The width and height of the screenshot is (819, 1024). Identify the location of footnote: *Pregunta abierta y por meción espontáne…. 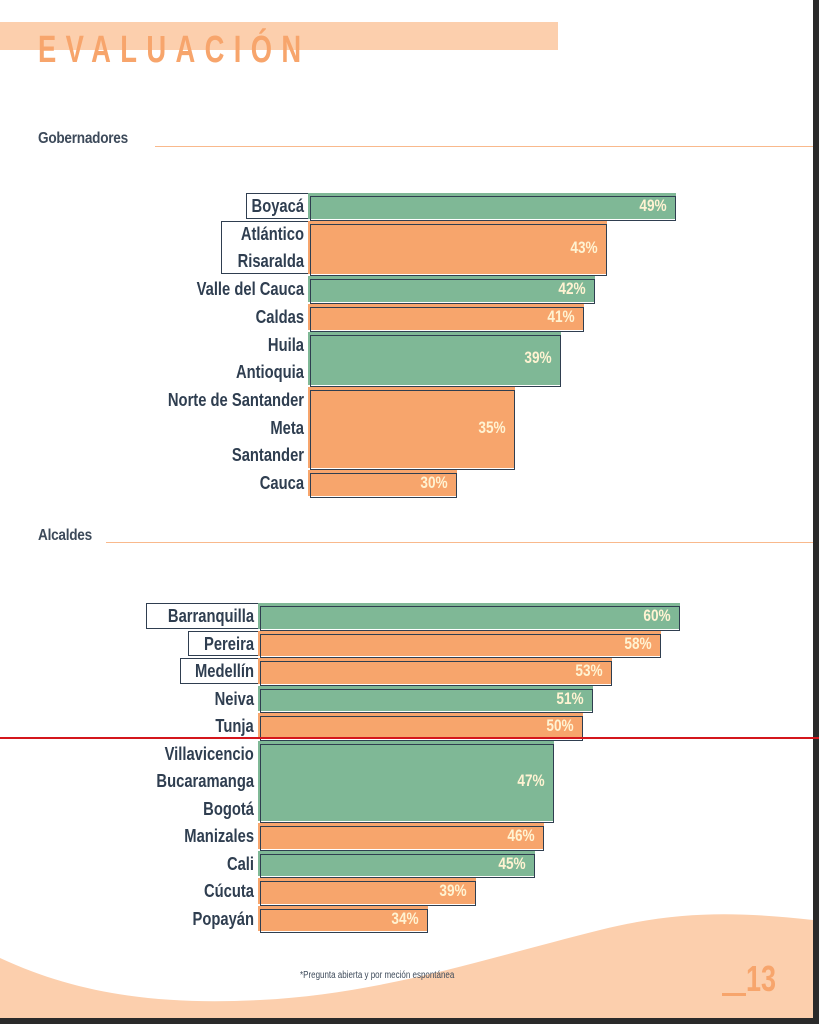
(377, 975).